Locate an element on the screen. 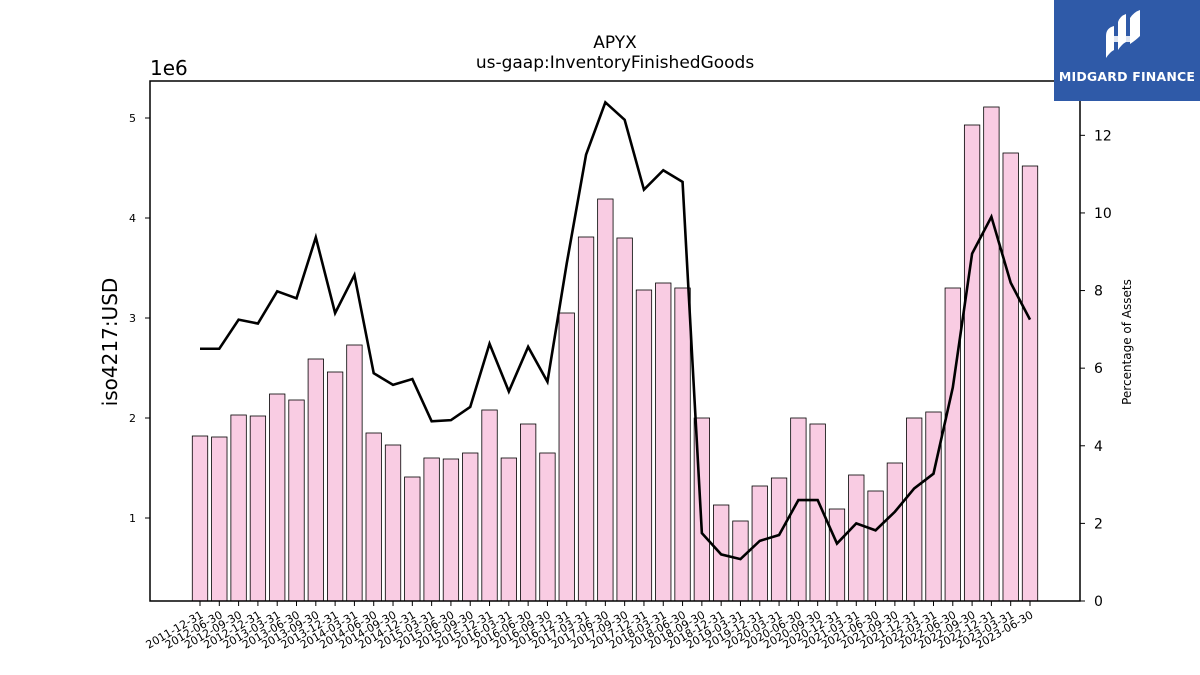 This screenshot has height=675, width=1200. y-tick-label: 4 is located at coordinates (132, 218).